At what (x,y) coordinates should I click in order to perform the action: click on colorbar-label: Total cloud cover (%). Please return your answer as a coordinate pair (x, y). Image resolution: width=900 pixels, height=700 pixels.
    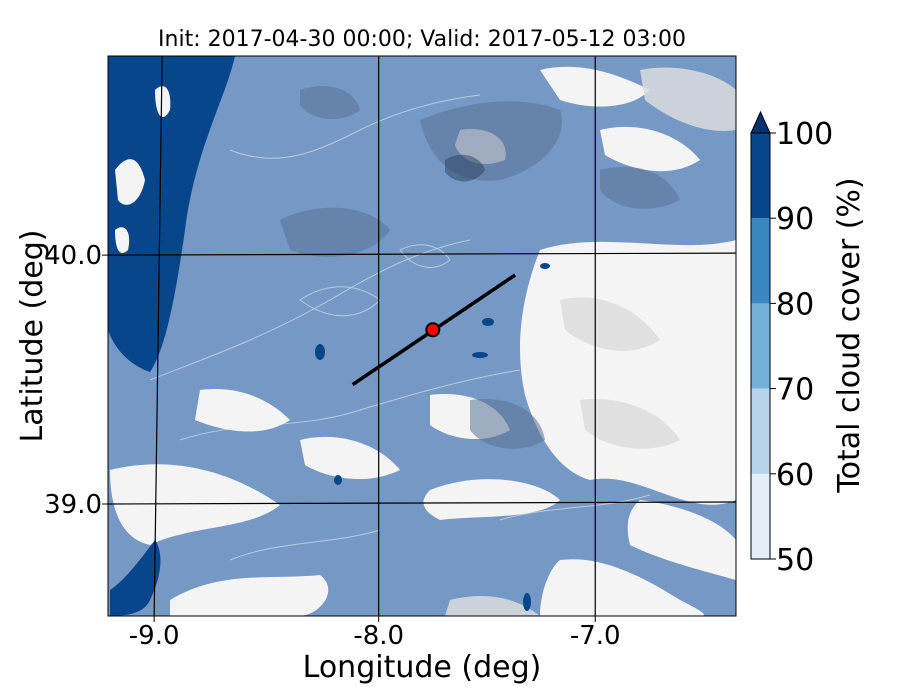
    Looking at the image, I should click on (849, 335).